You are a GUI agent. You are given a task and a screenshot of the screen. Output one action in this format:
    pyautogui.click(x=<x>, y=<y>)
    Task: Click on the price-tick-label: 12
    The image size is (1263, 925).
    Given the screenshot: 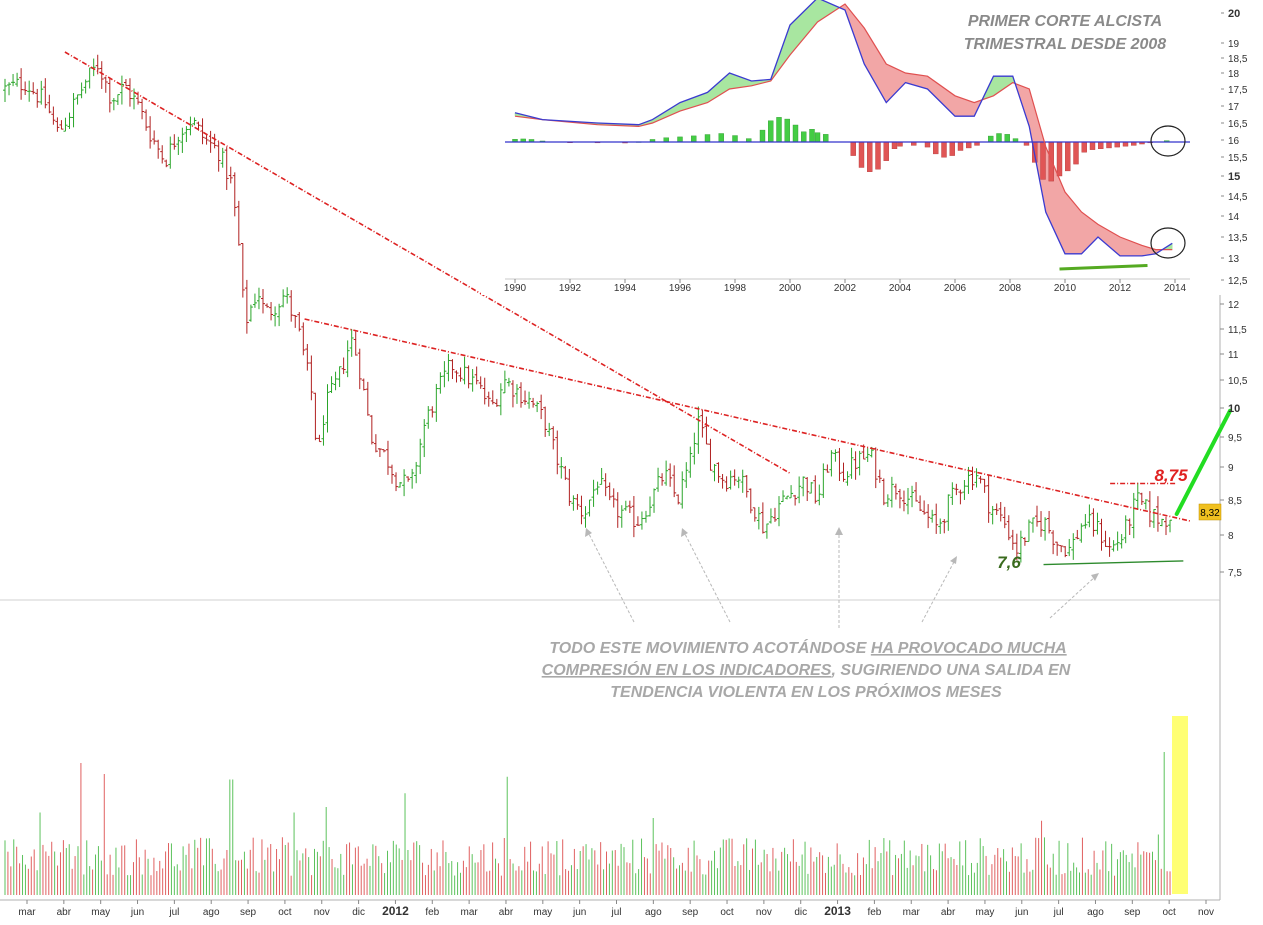 What is the action you would take?
    pyautogui.click(x=1234, y=305)
    